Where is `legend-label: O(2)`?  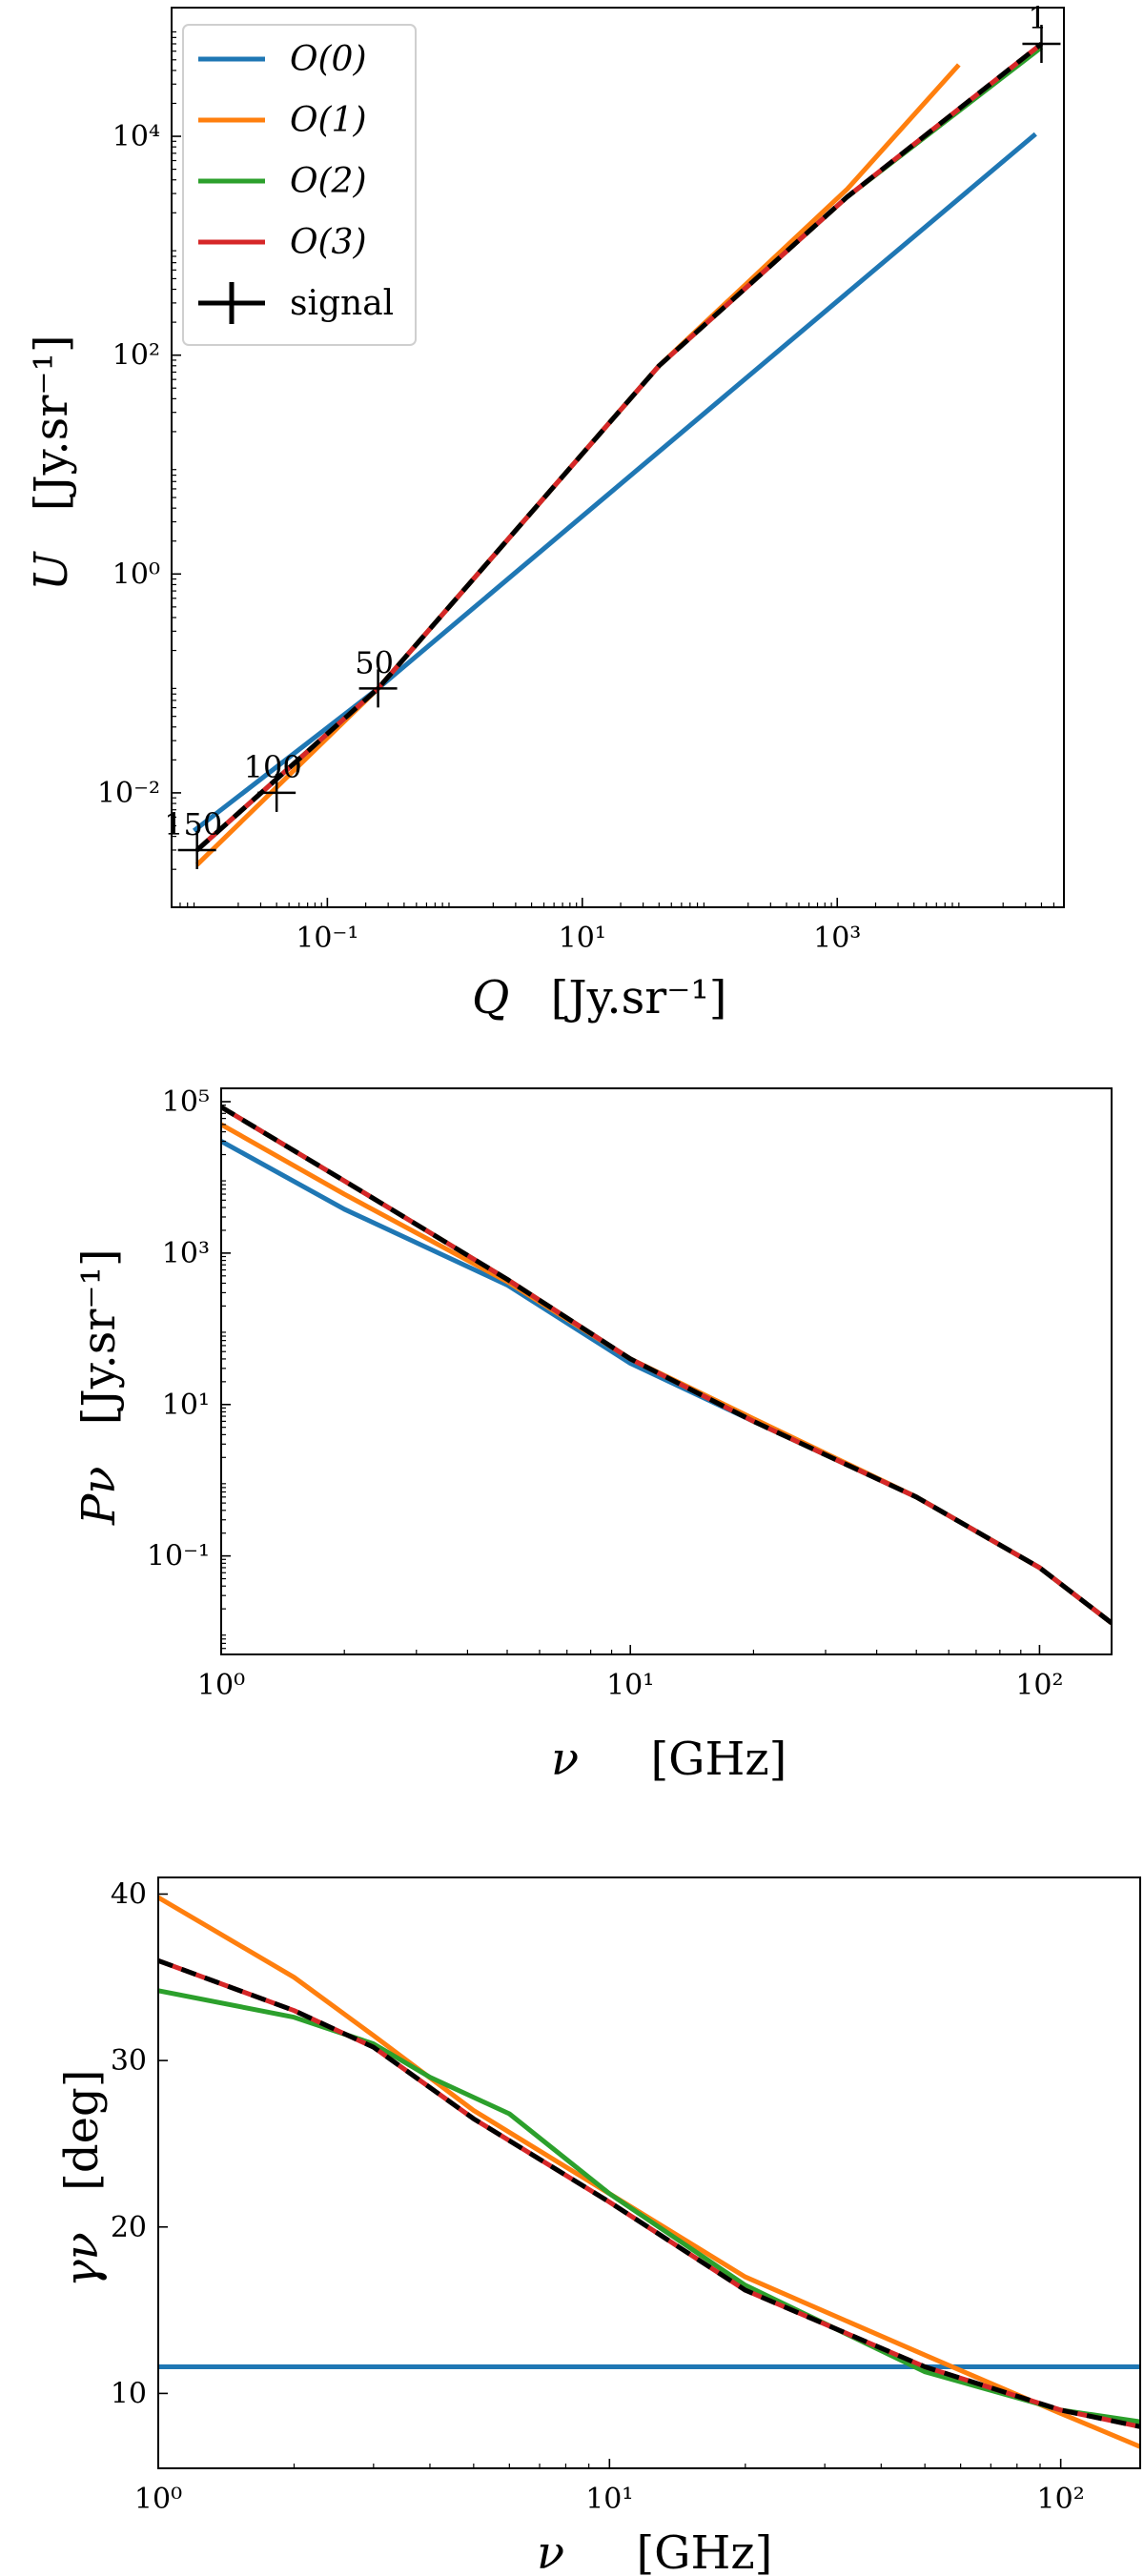 legend-label: O(2) is located at coordinates (328, 182).